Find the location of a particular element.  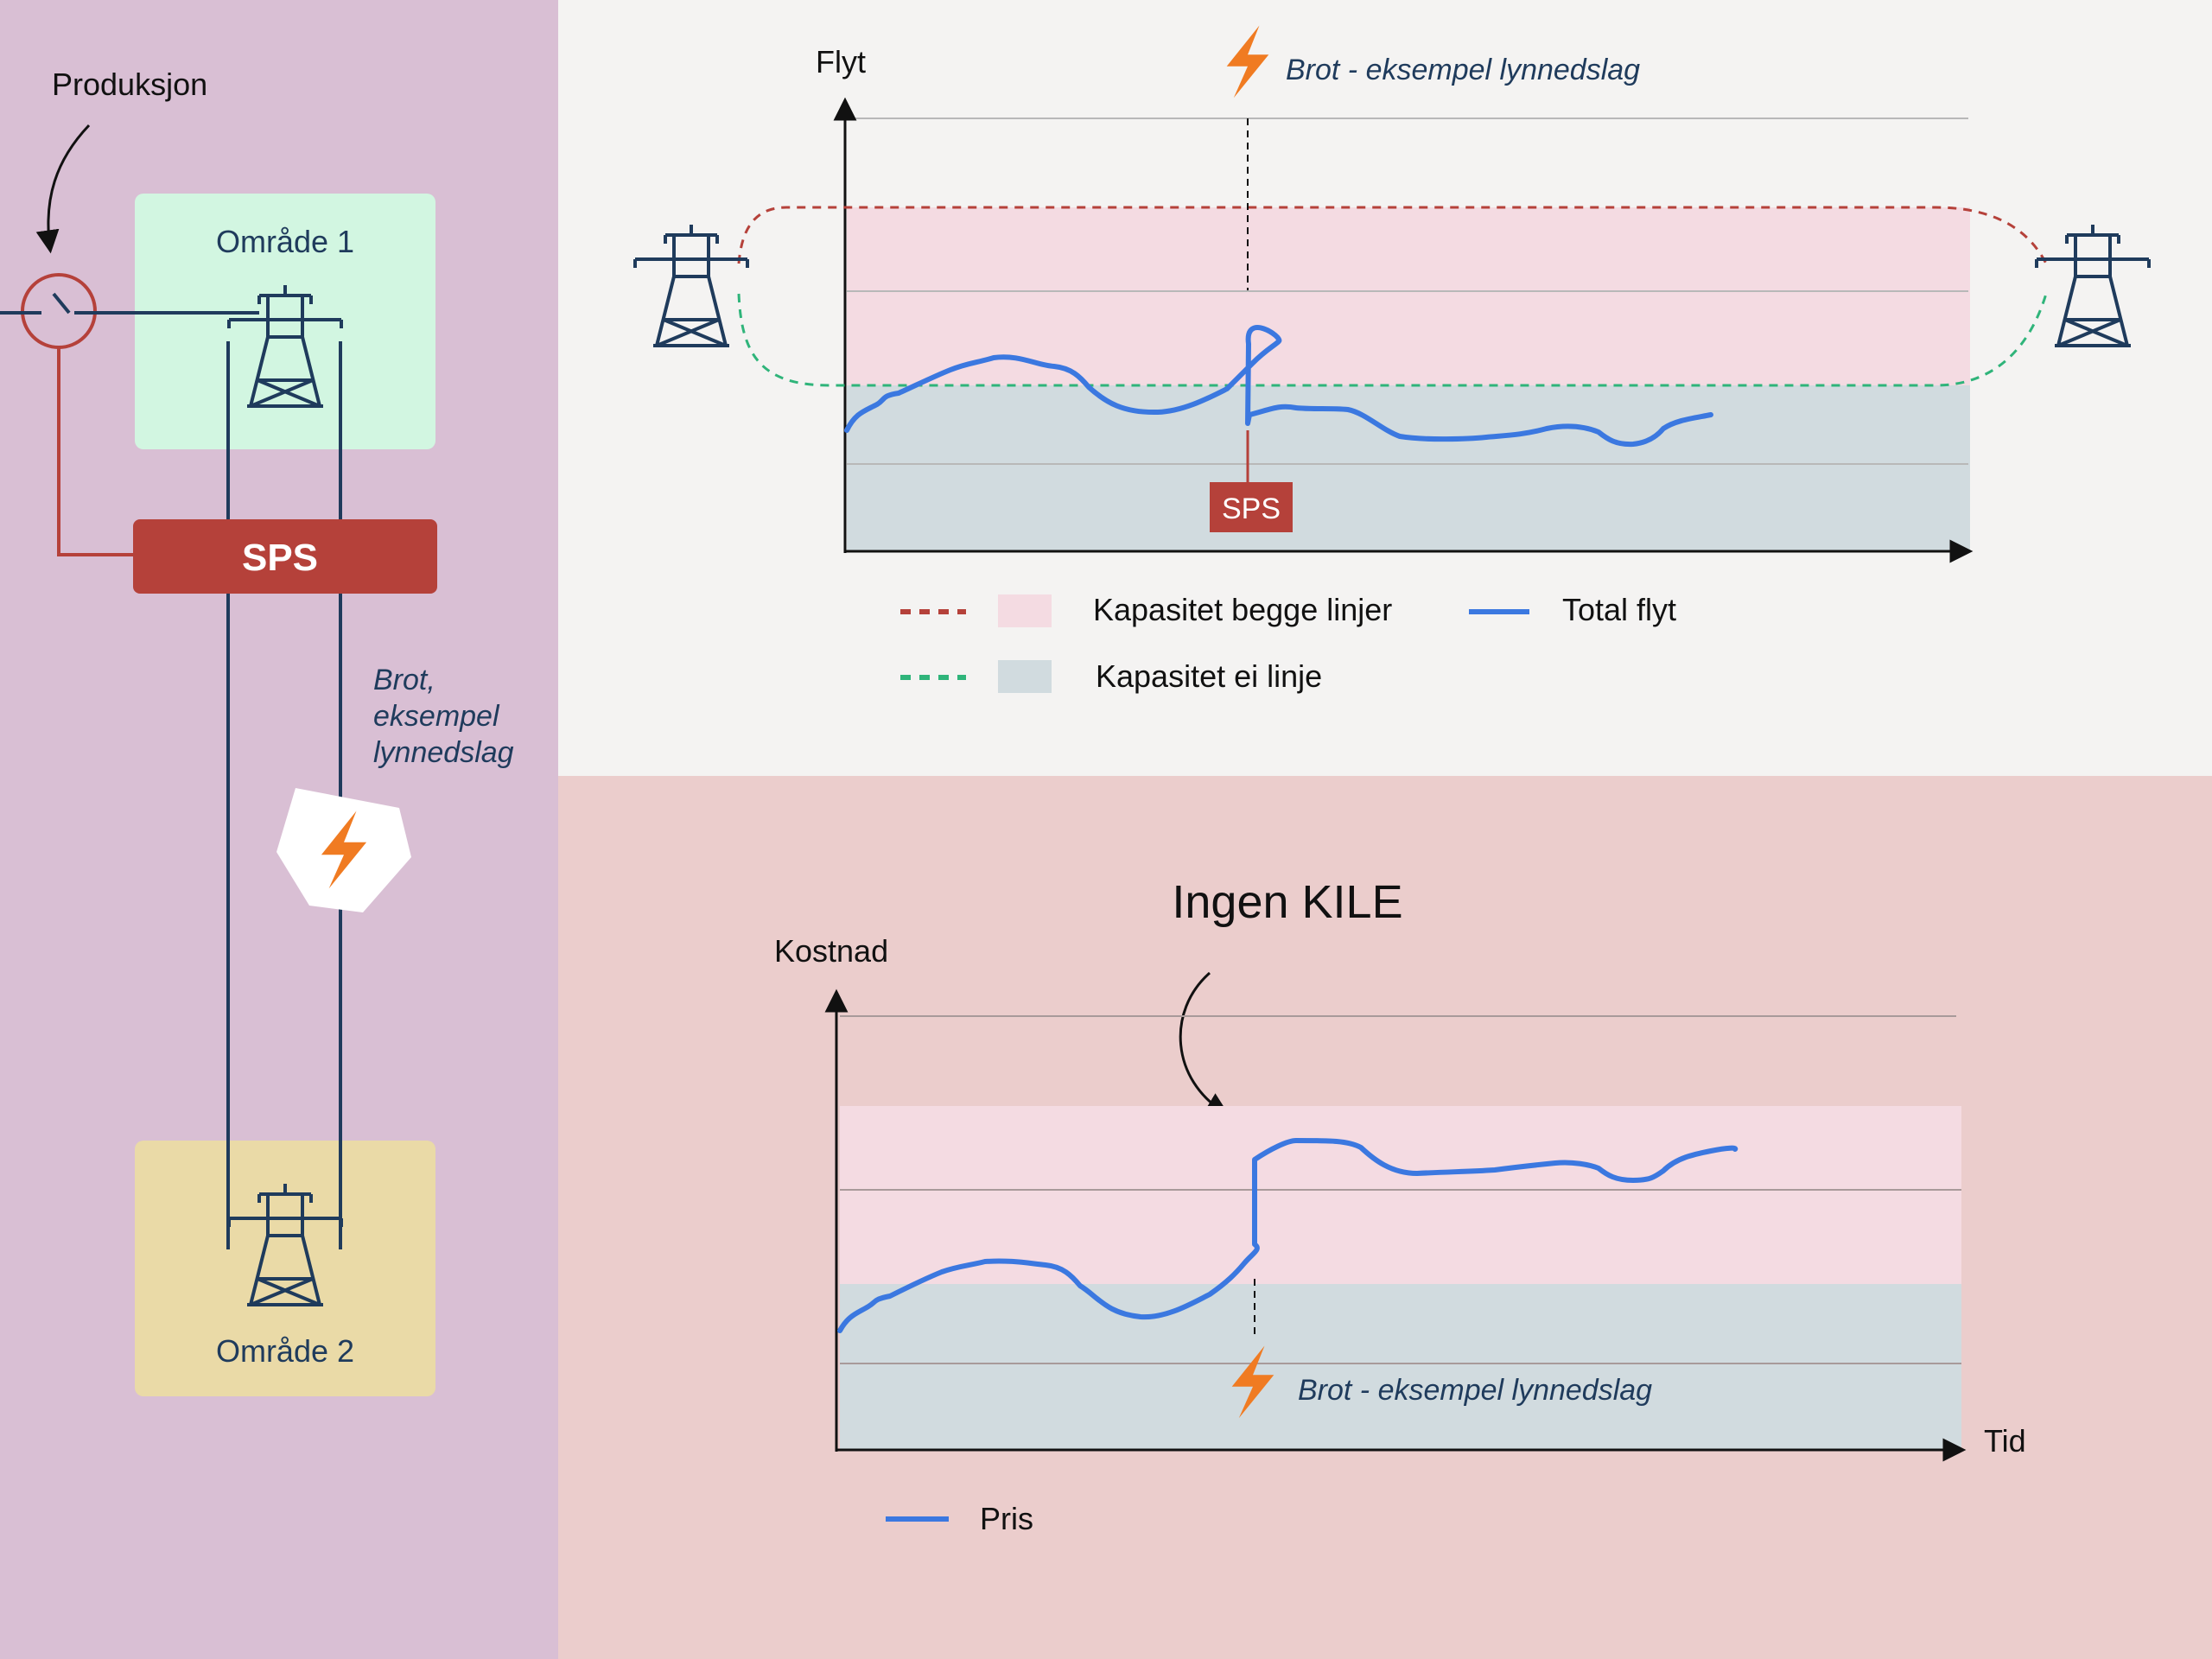

area1-label: Område 1 is located at coordinates (285, 241).